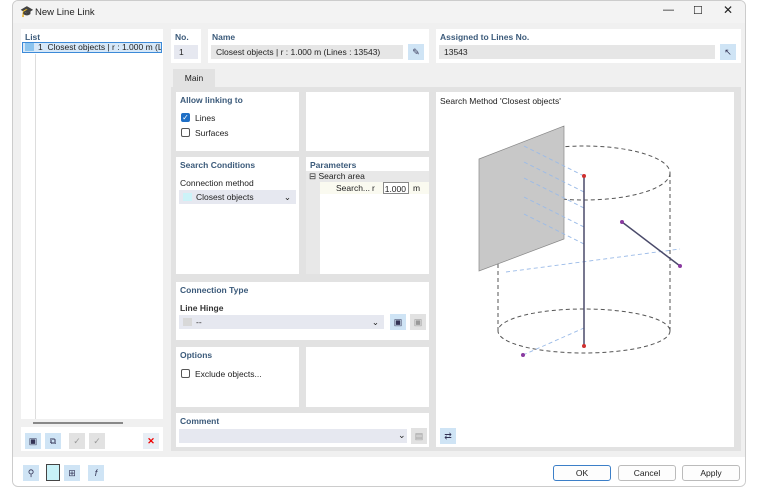 The width and height of the screenshot is (760, 488). Describe the element at coordinates (341, 176) in the screenshot. I see `param-group-label: Search area` at that location.